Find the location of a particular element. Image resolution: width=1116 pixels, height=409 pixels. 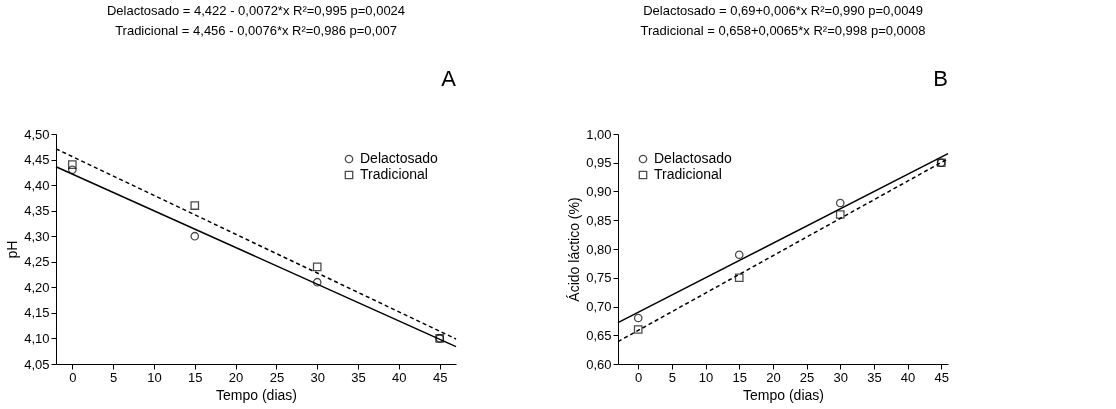

y-tick-label: 4,50 is located at coordinates (37, 134).